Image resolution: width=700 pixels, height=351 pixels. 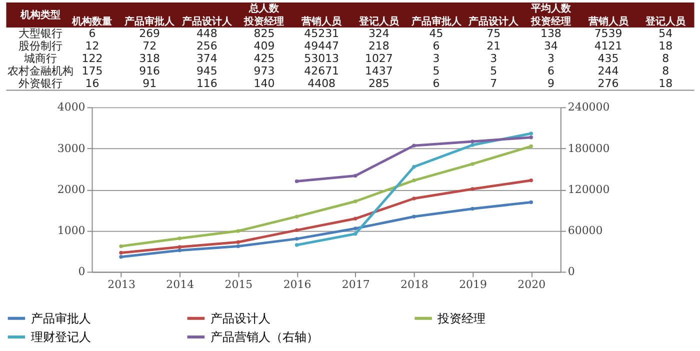 What do you see at coordinates (149, 71) in the screenshot?
I see `data-label: 916` at bounding box center [149, 71].